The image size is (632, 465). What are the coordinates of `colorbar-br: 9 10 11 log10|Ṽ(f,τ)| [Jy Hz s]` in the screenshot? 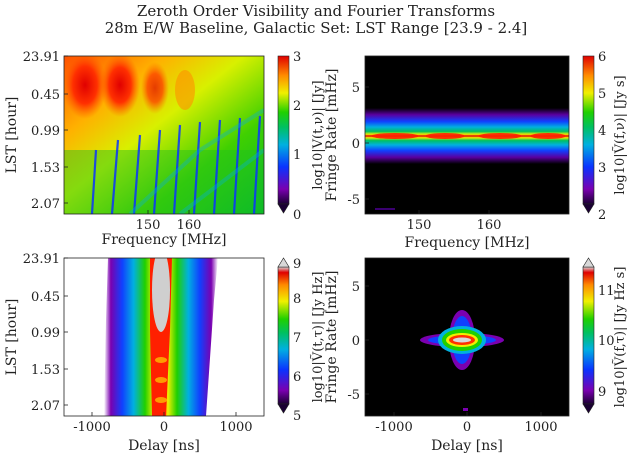 It's located at (605, 335).